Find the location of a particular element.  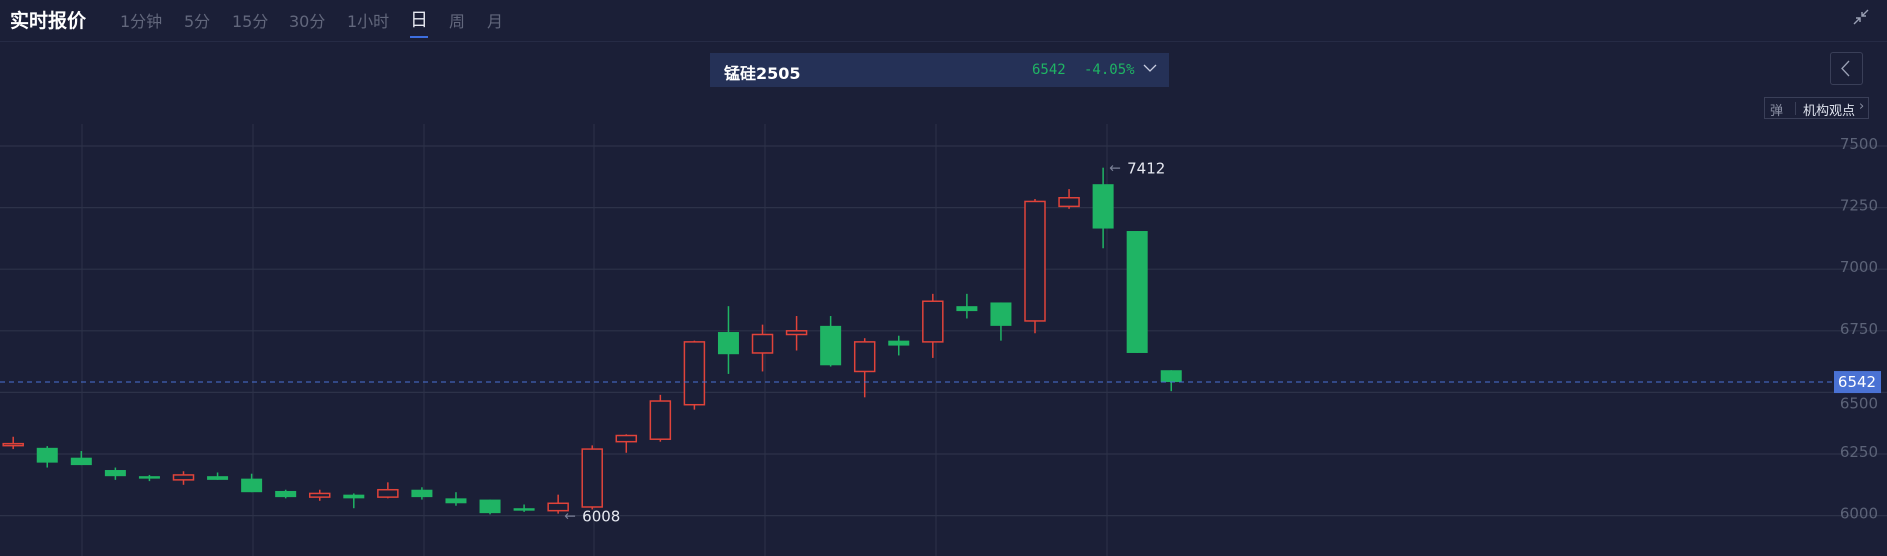

chevron-right-icon: › is located at coordinates (1862, 106).